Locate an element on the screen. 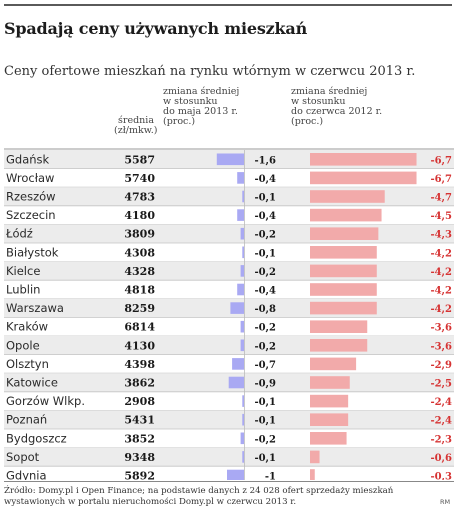 The image size is (458, 522). average-price-label: 5892 is located at coordinates (139, 475).